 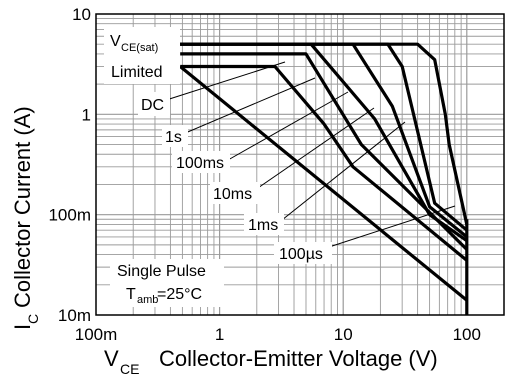 What do you see at coordinates (129, 369) in the screenshot?
I see `x-axis-title-sub: CE` at bounding box center [129, 369].